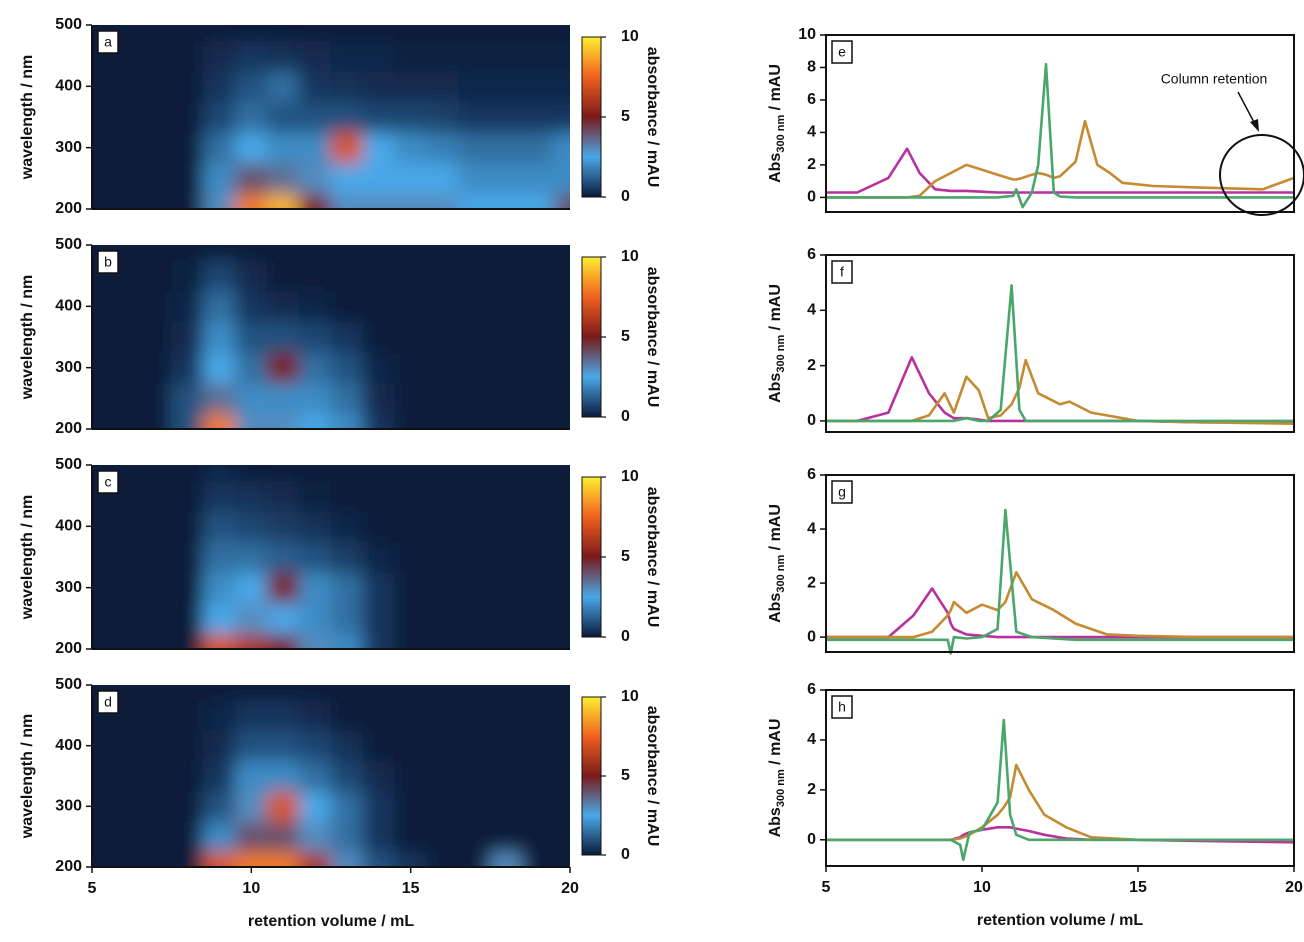 Image resolution: width=1304 pixels, height=942 pixels. What do you see at coordinates (811, 254) in the screenshot?
I see `y-tick-label: 6` at bounding box center [811, 254].